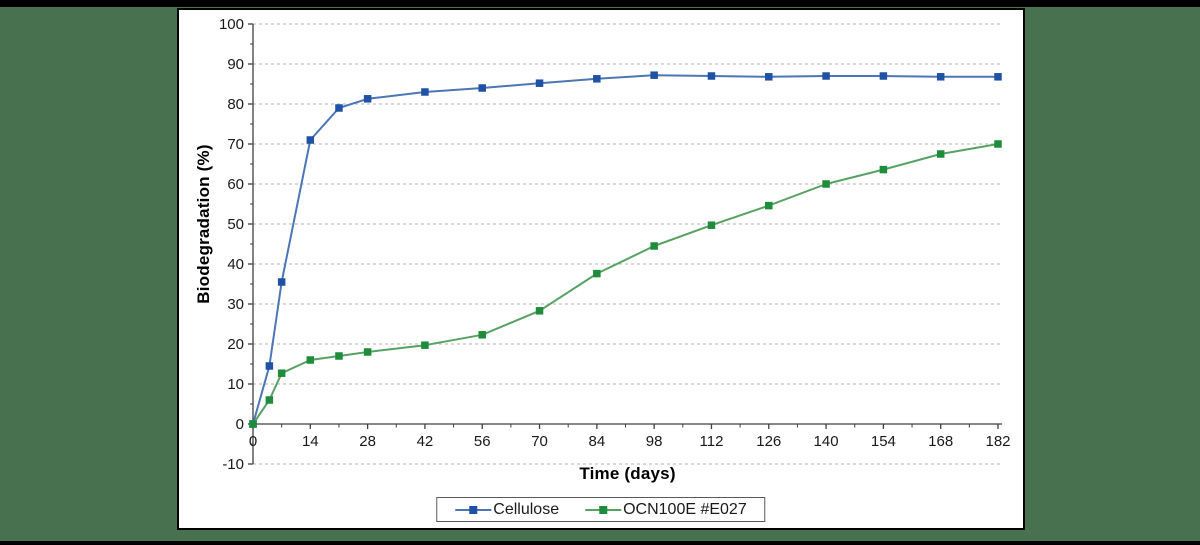 This screenshot has width=1200, height=545. Describe the element at coordinates (253, 441) in the screenshot. I see `x-tick-label: 0` at that location.